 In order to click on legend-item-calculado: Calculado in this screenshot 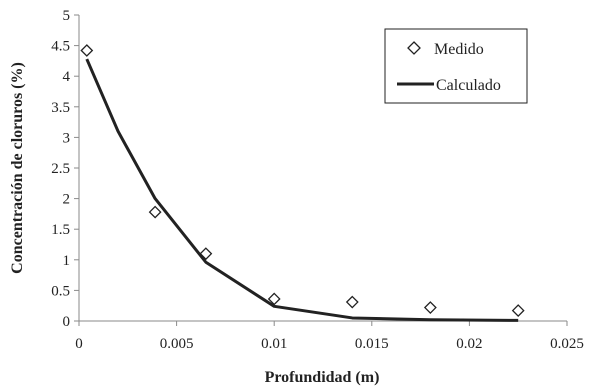, I will do `click(449, 85)`.